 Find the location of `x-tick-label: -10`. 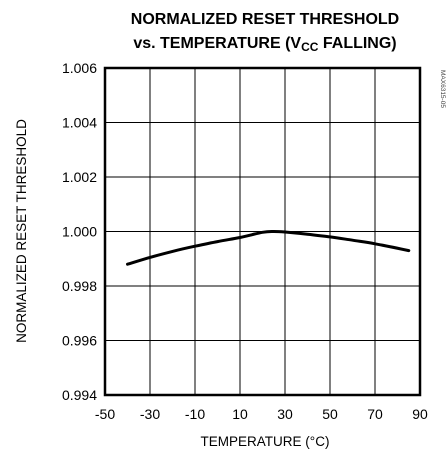

x-tick-label: -10 is located at coordinates (195, 414).